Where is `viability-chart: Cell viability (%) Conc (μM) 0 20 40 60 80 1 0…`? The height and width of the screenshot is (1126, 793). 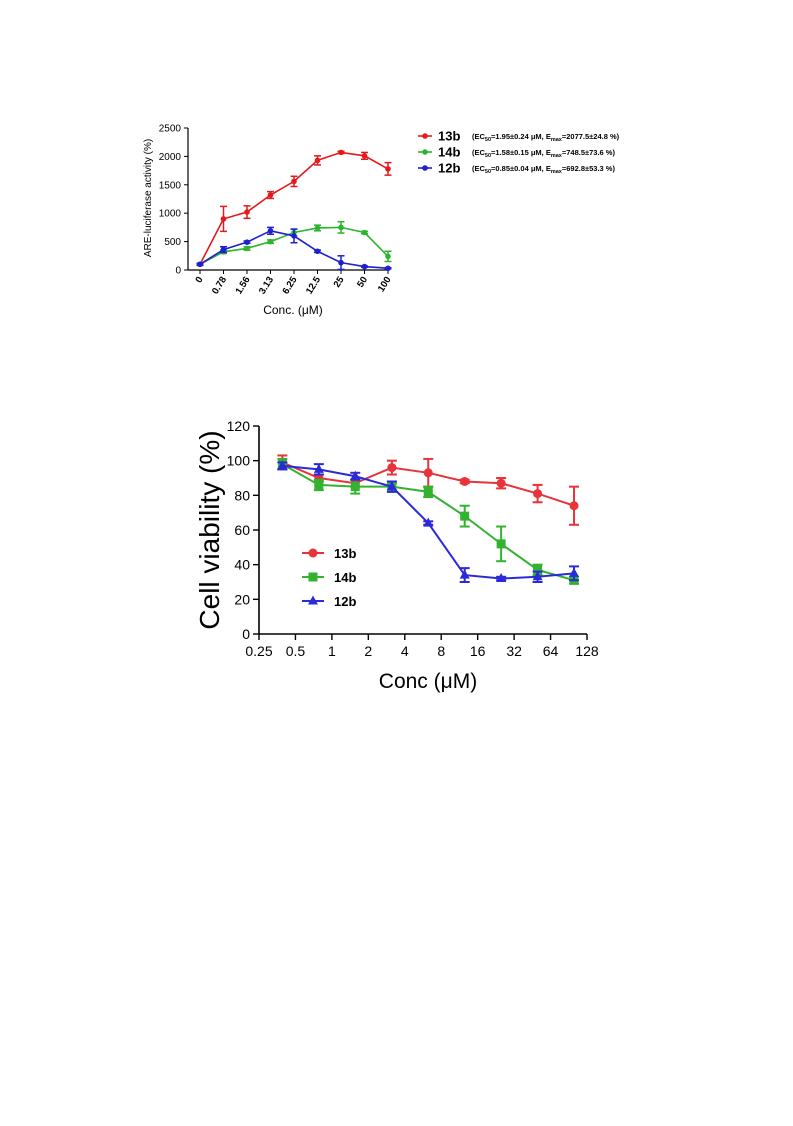
viability-chart: Cell viability (%) Conc (μM) 0 20 40 60 80 1 0… is located at coordinates (396, 555).